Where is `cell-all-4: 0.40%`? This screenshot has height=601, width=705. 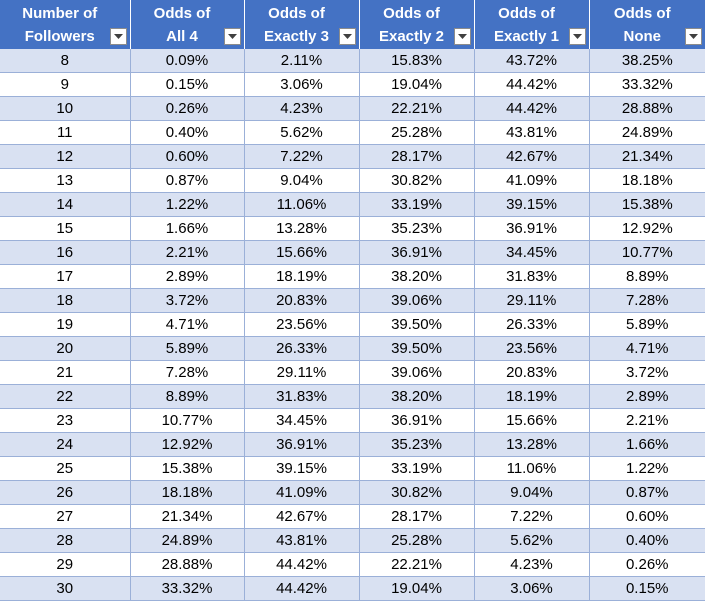
cell-all-4: 0.40% is located at coordinates (187, 132).